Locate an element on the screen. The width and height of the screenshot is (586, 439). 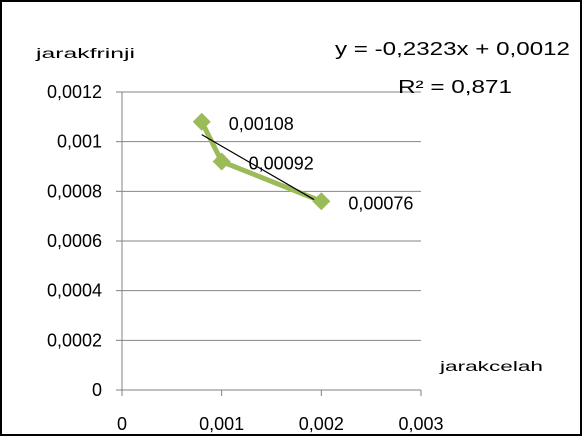
trendline is located at coordinates (261, 169).